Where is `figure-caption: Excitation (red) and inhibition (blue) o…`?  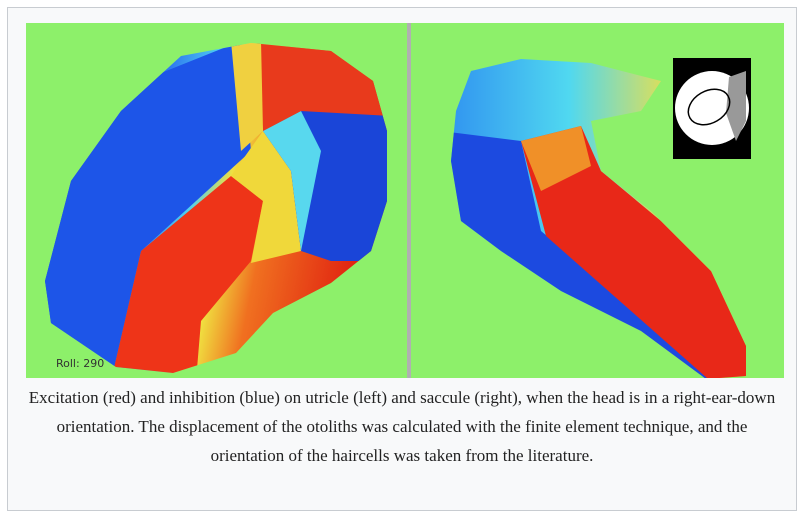 figure-caption: Excitation (red) and inhibition (blue) o… is located at coordinates (402, 426).